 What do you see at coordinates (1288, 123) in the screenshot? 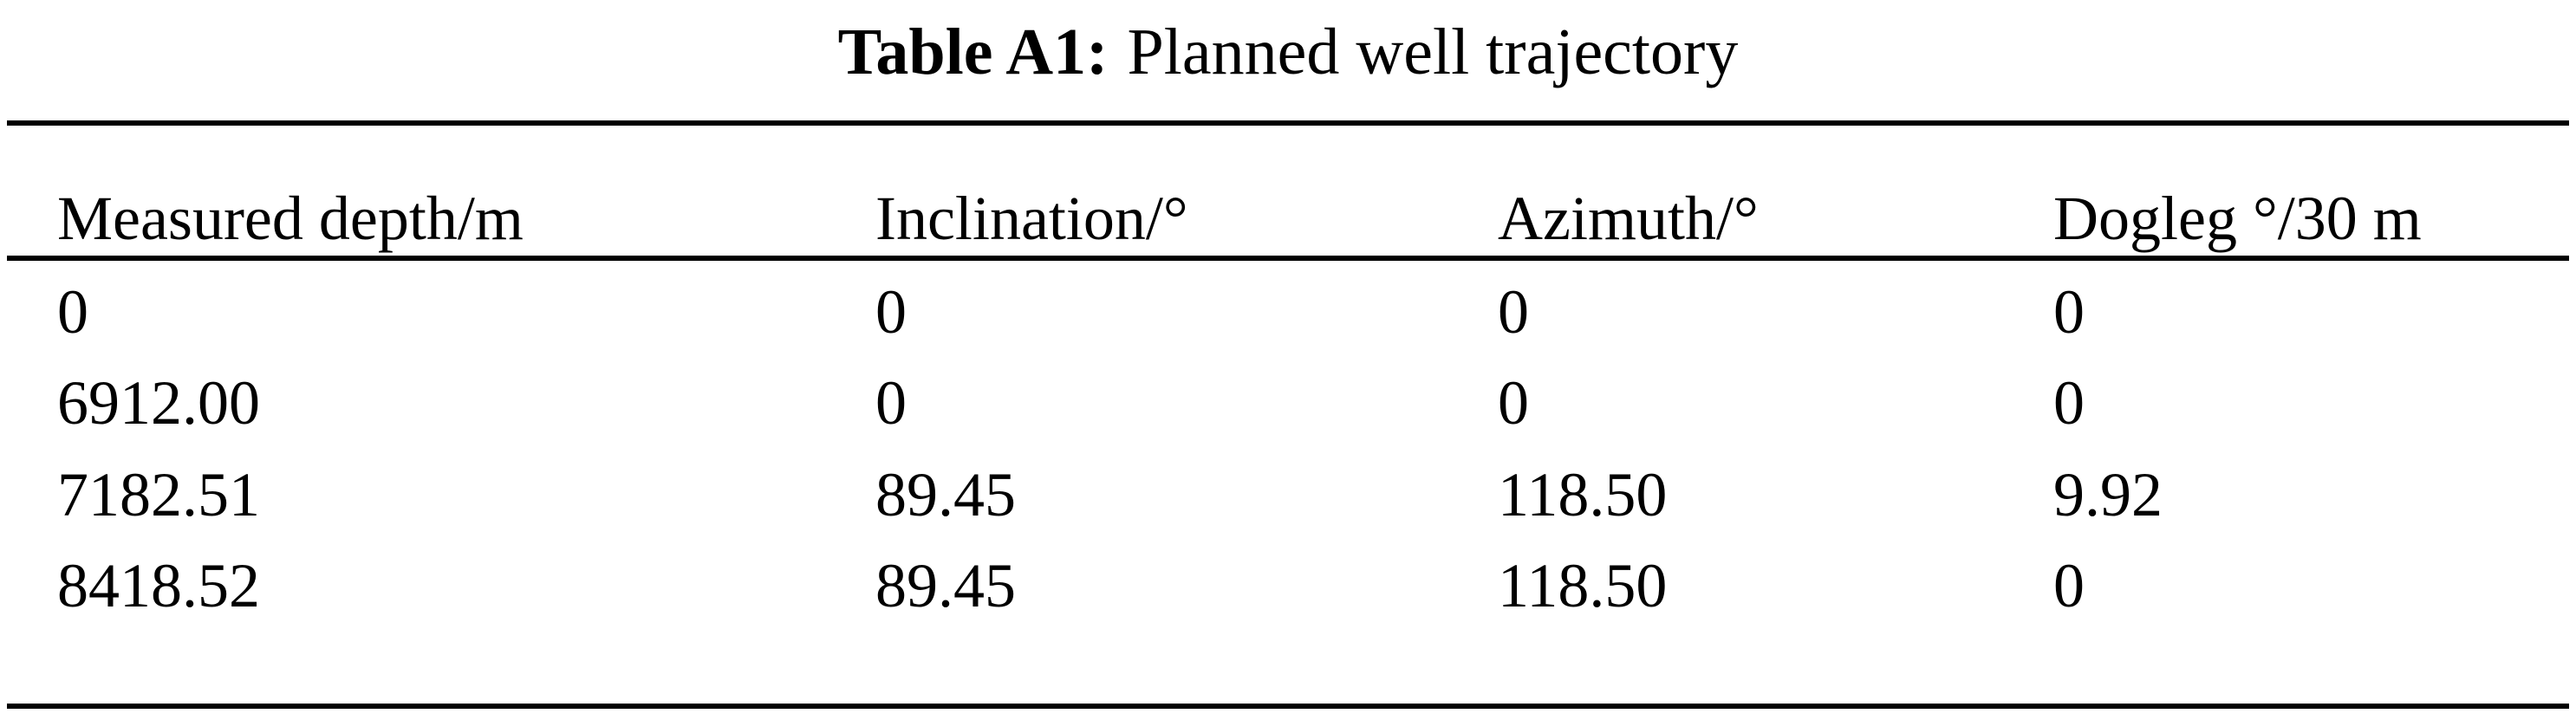
I see `top-rule` at bounding box center [1288, 123].